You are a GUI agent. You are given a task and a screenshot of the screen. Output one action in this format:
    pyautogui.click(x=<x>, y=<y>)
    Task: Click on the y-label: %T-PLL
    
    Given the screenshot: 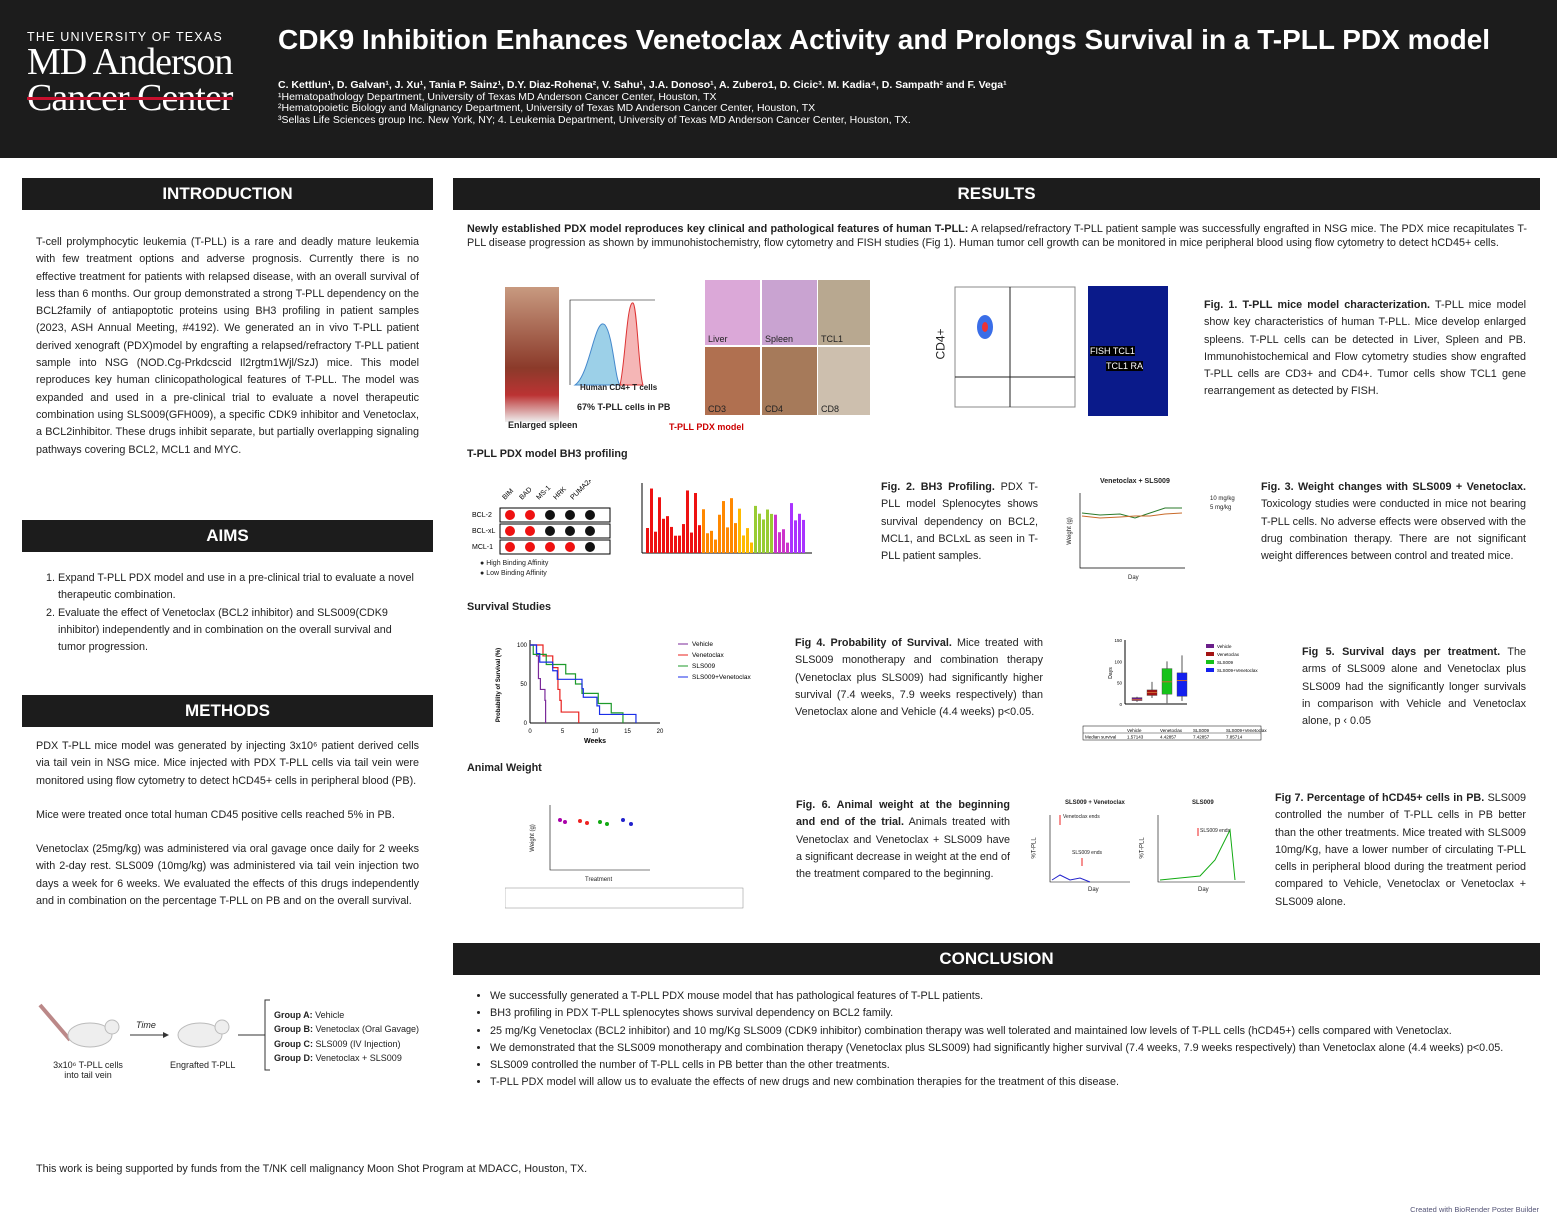 What is the action you would take?
    pyautogui.click(x=1034, y=848)
    